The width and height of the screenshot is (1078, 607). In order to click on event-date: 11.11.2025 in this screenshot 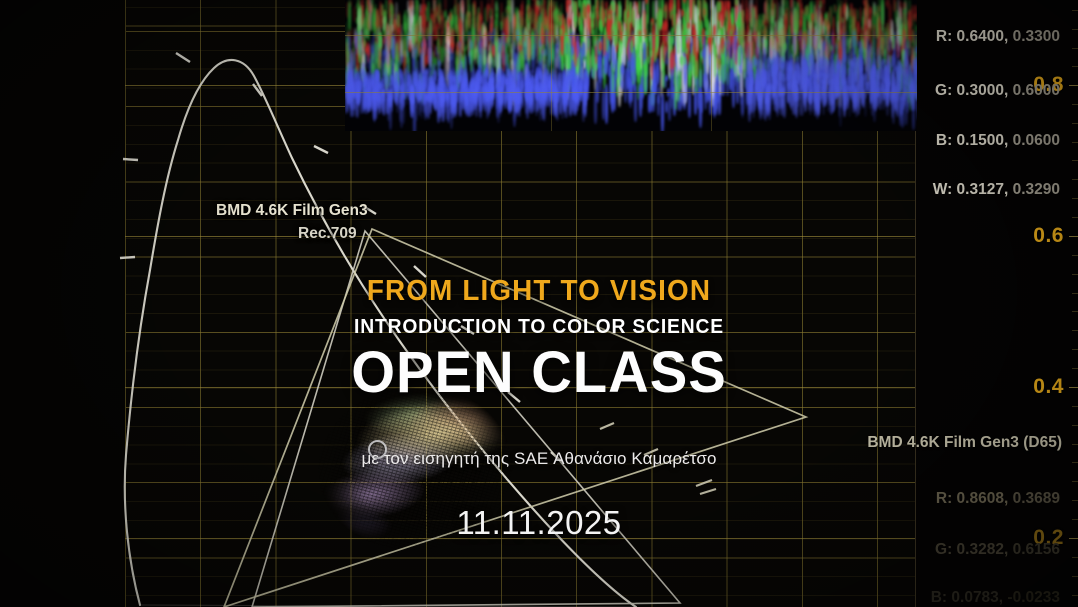, I will do `click(539, 522)`.